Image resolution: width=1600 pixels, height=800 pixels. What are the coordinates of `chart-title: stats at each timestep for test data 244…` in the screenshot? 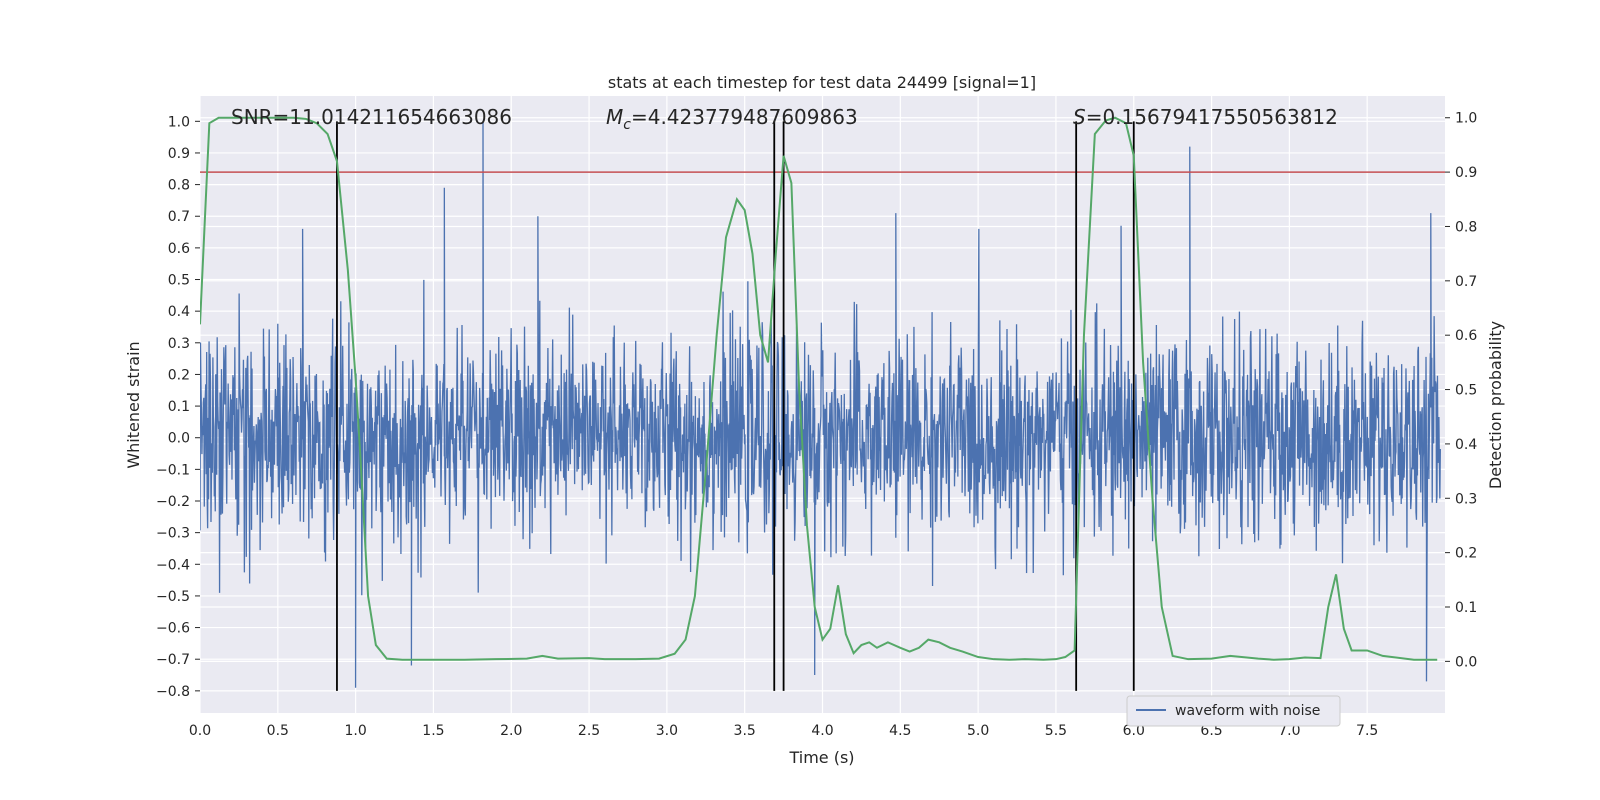 It's located at (822, 82).